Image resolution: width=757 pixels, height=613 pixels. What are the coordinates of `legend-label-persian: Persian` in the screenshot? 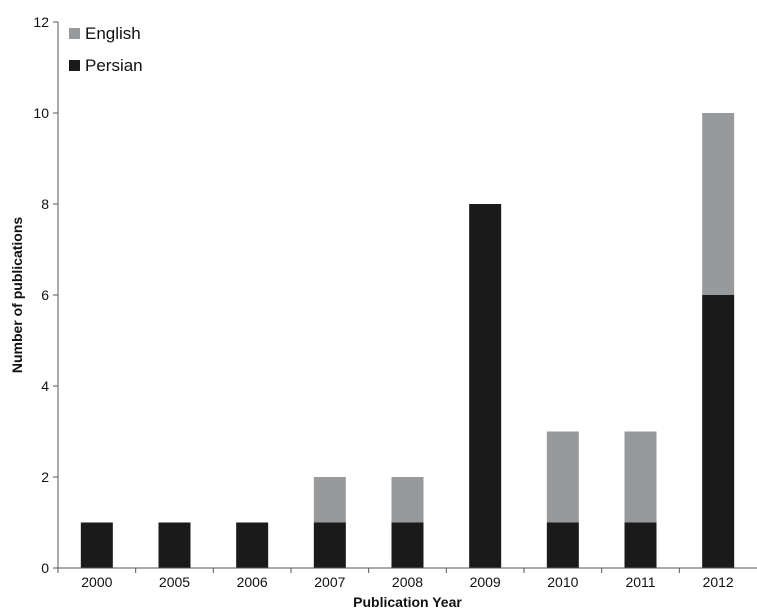 It's located at (114, 65).